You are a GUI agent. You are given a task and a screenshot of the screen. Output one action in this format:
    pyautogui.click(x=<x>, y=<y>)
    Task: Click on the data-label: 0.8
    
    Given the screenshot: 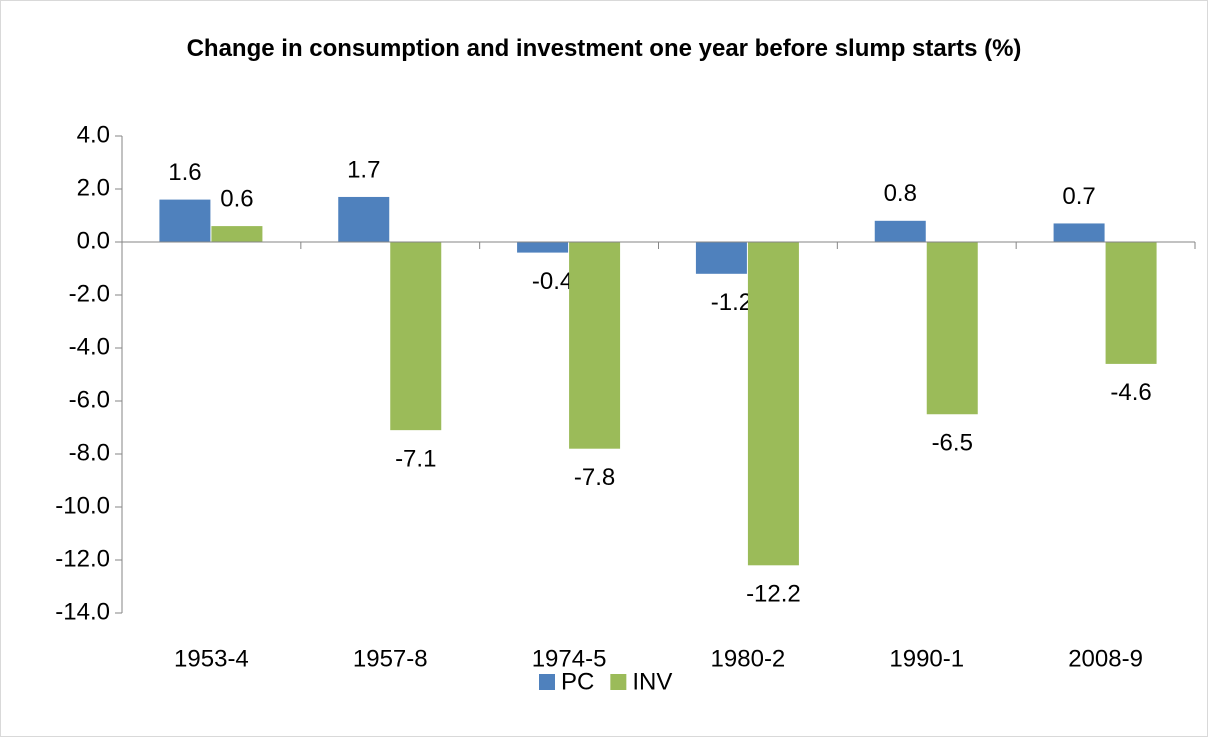 What is the action you would take?
    pyautogui.click(x=900, y=193)
    